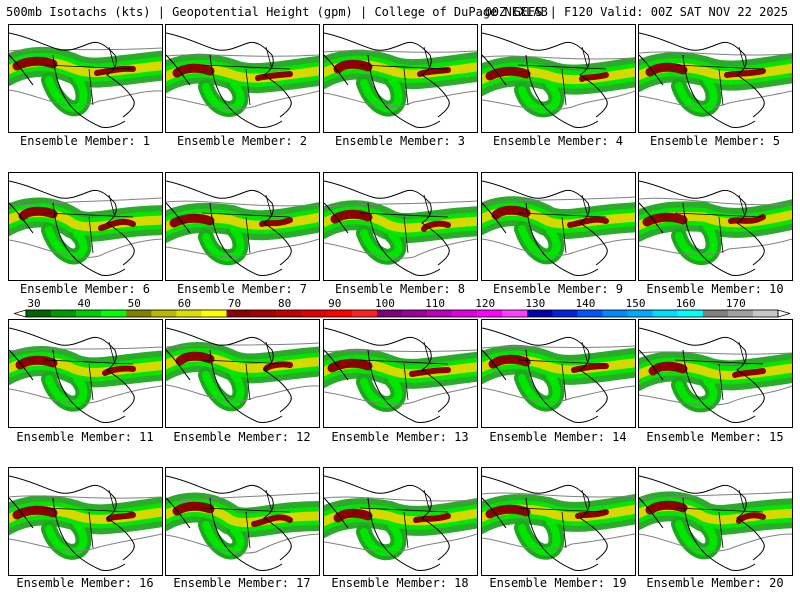 The image size is (800, 600). What do you see at coordinates (586, 304) in the screenshot?
I see `colorbar-tick-label: 140` at bounding box center [586, 304].